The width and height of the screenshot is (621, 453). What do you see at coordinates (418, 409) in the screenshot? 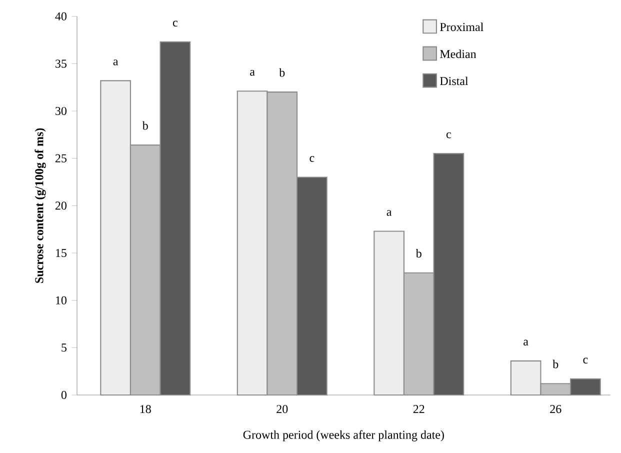
I see `x-tick-label: 22` at bounding box center [418, 409].